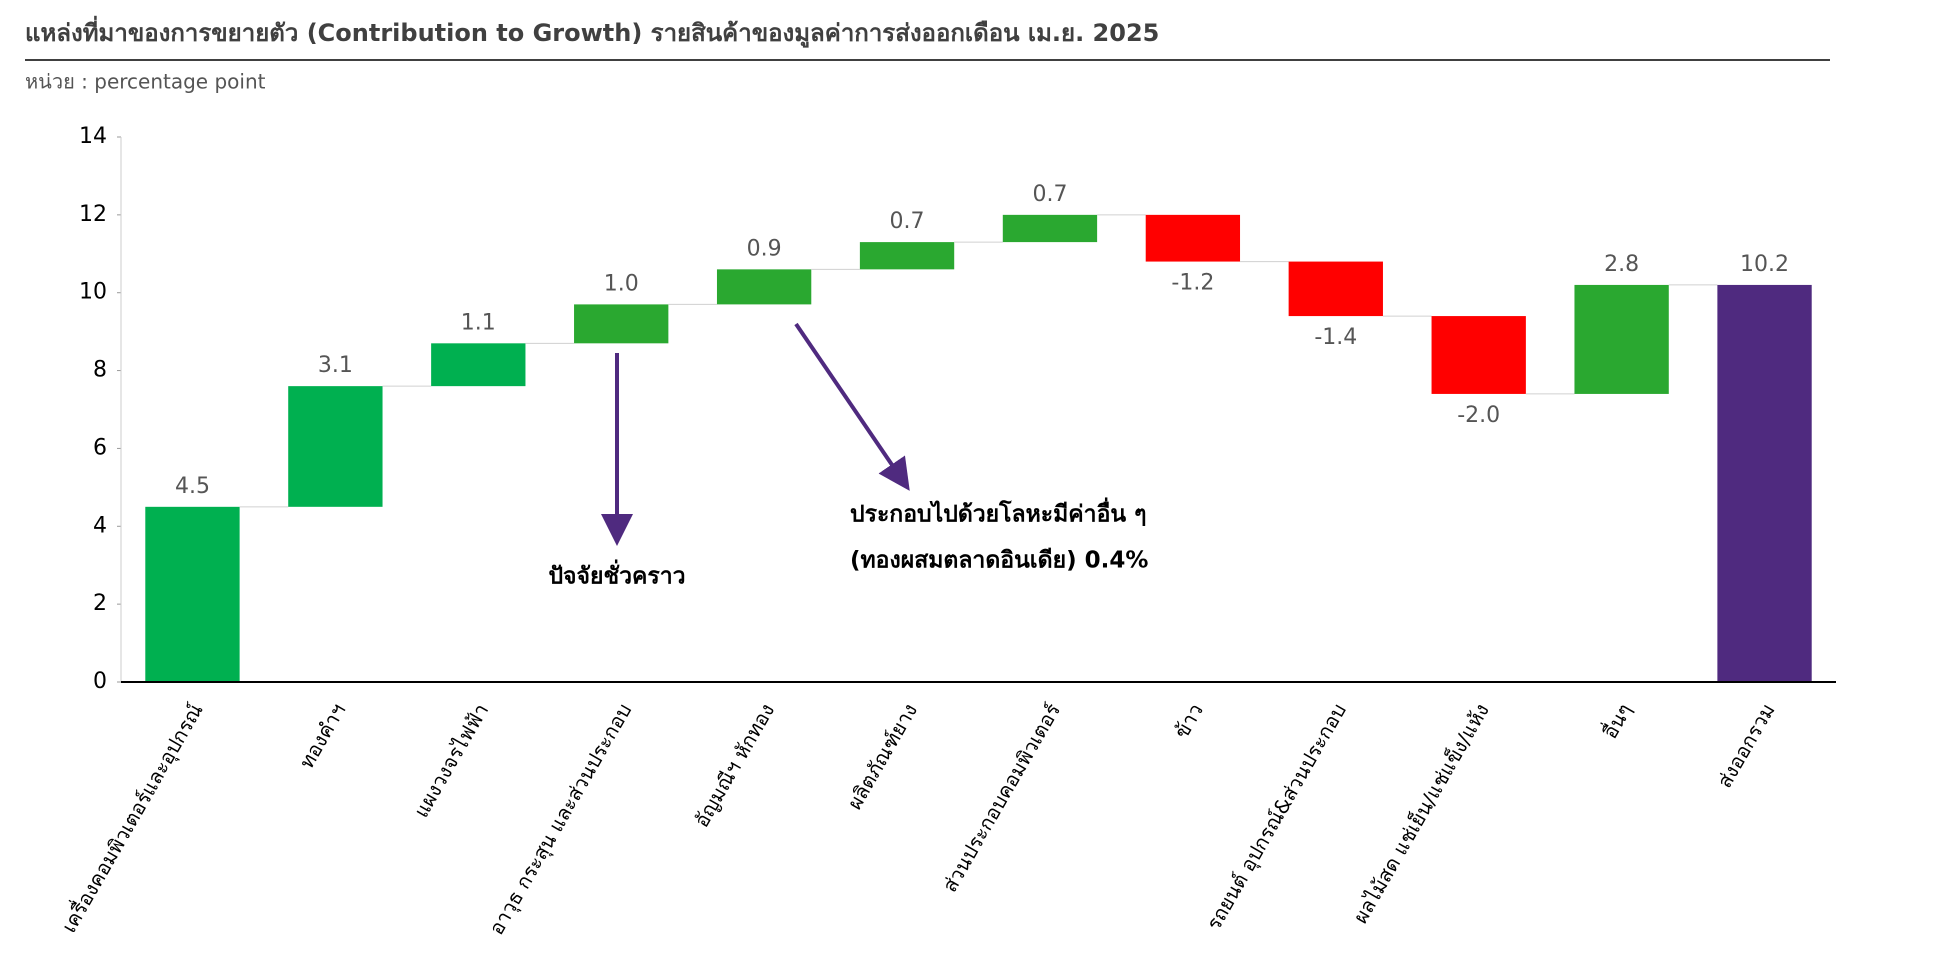 The image size is (1945, 969). What do you see at coordinates (764, 248) in the screenshot?
I see `value-label: 0.9` at bounding box center [764, 248].